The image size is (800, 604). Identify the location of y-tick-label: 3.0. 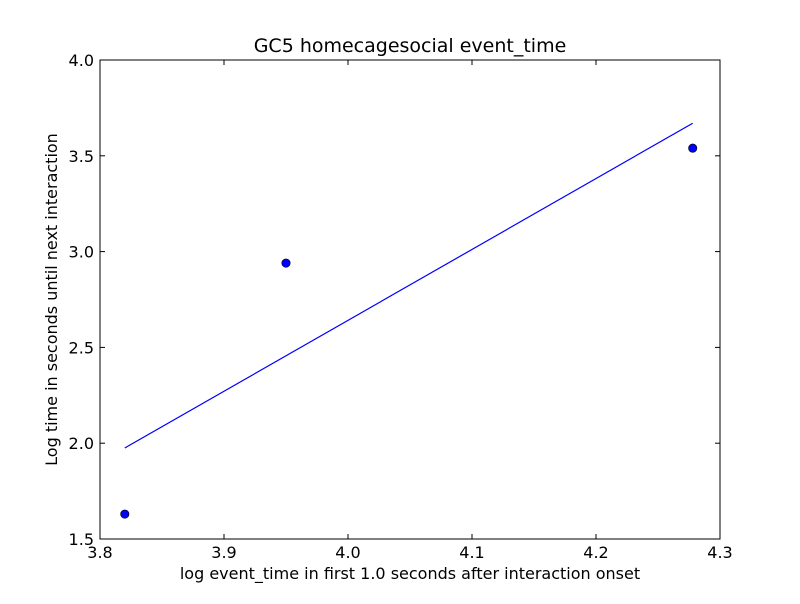
(81, 252).